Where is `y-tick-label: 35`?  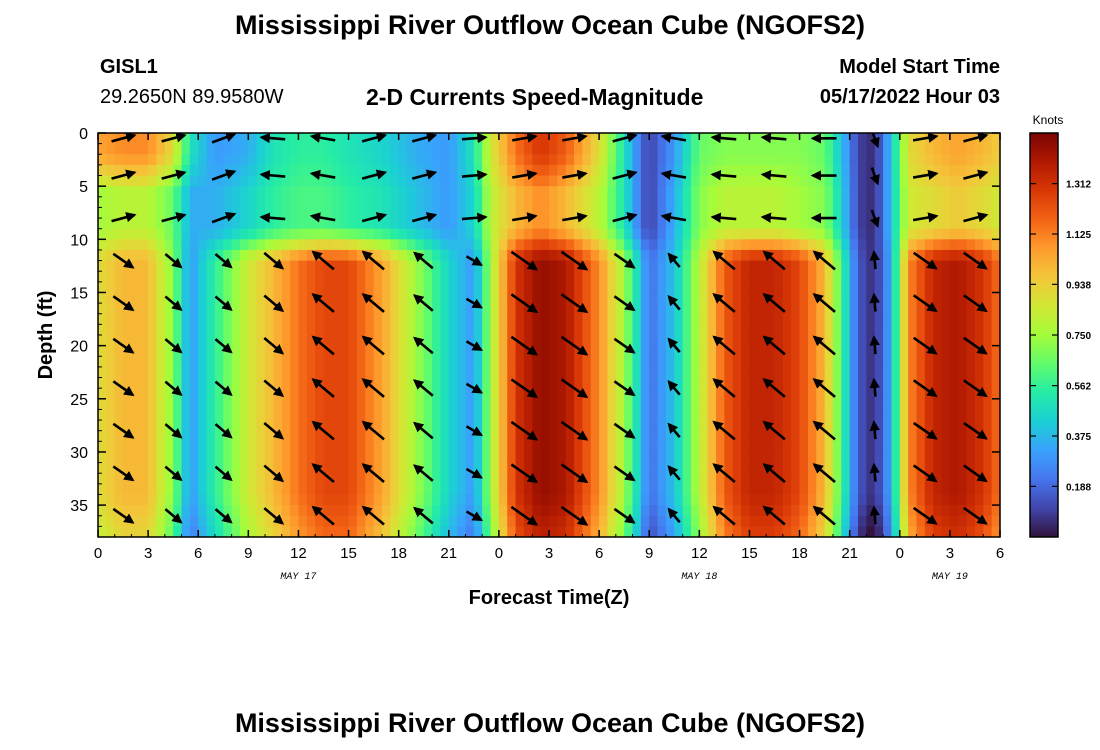 y-tick-label: 35 is located at coordinates (79, 506).